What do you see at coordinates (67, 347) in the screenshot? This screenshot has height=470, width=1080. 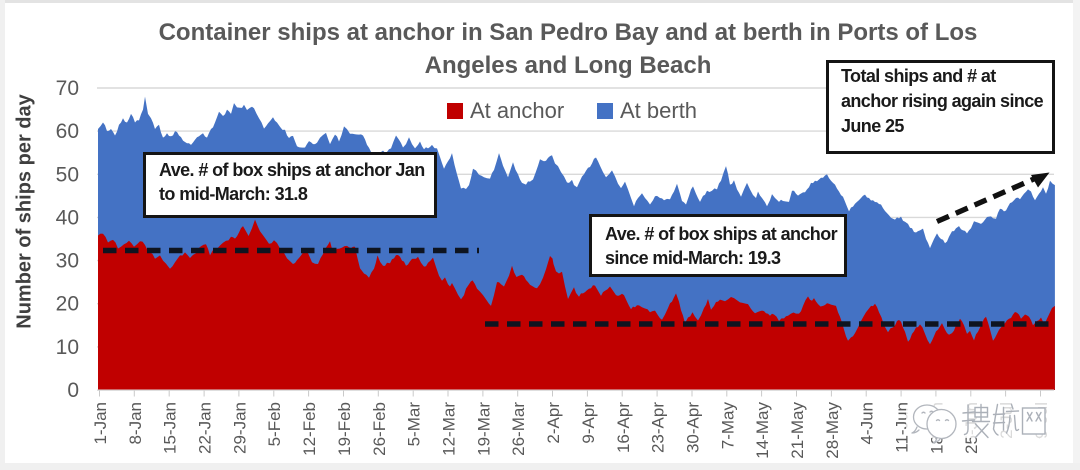 I see `svg-text: 10` at bounding box center [67, 347].